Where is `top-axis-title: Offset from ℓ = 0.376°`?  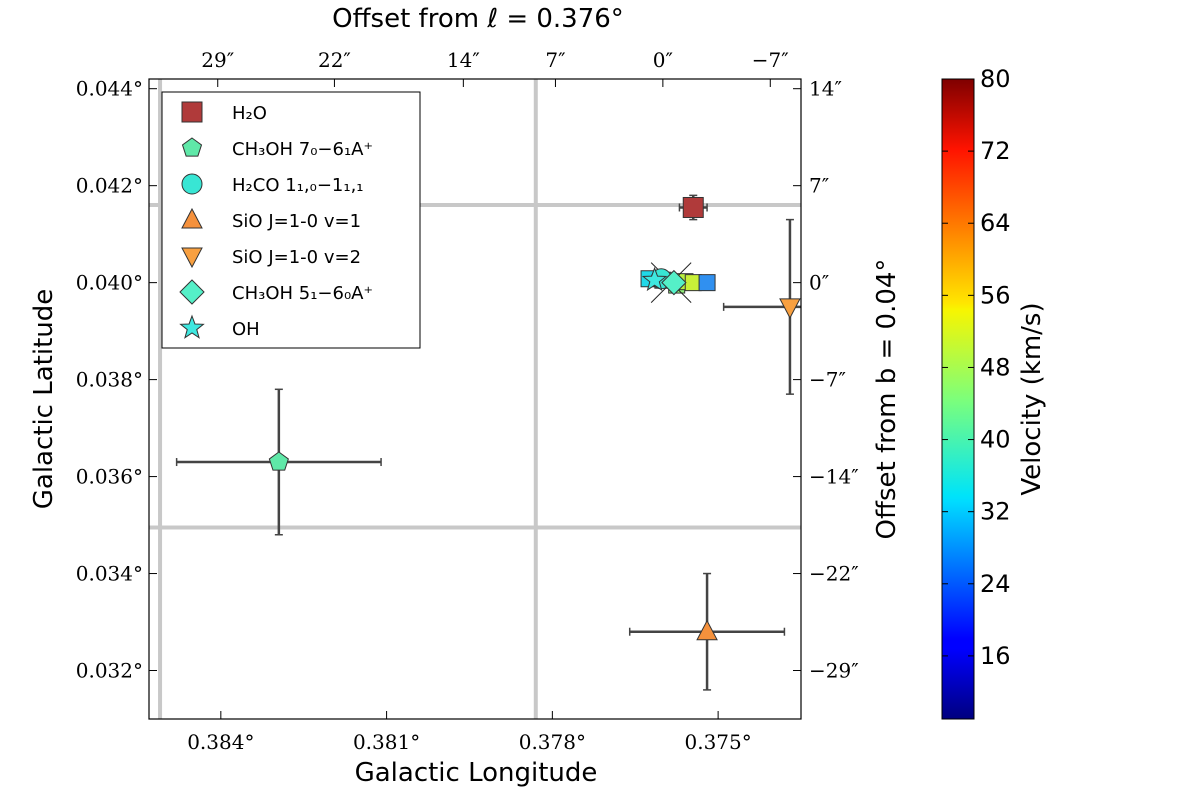
top-axis-title: Offset from ℓ = 0.376° is located at coordinates (478, 19).